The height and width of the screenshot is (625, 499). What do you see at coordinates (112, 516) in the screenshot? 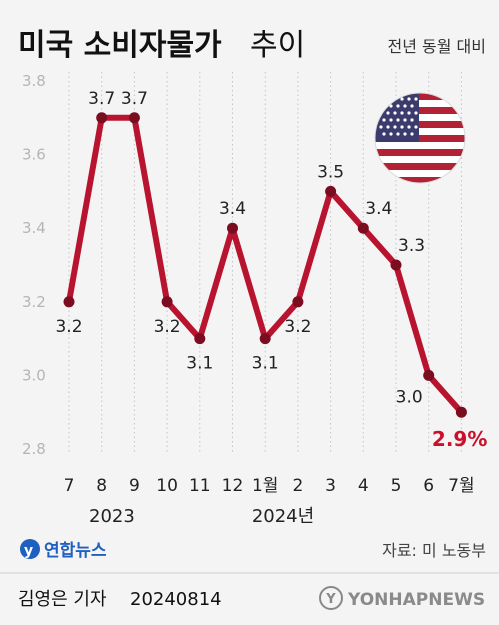
I see `year-label-2023: 2023` at bounding box center [112, 516].